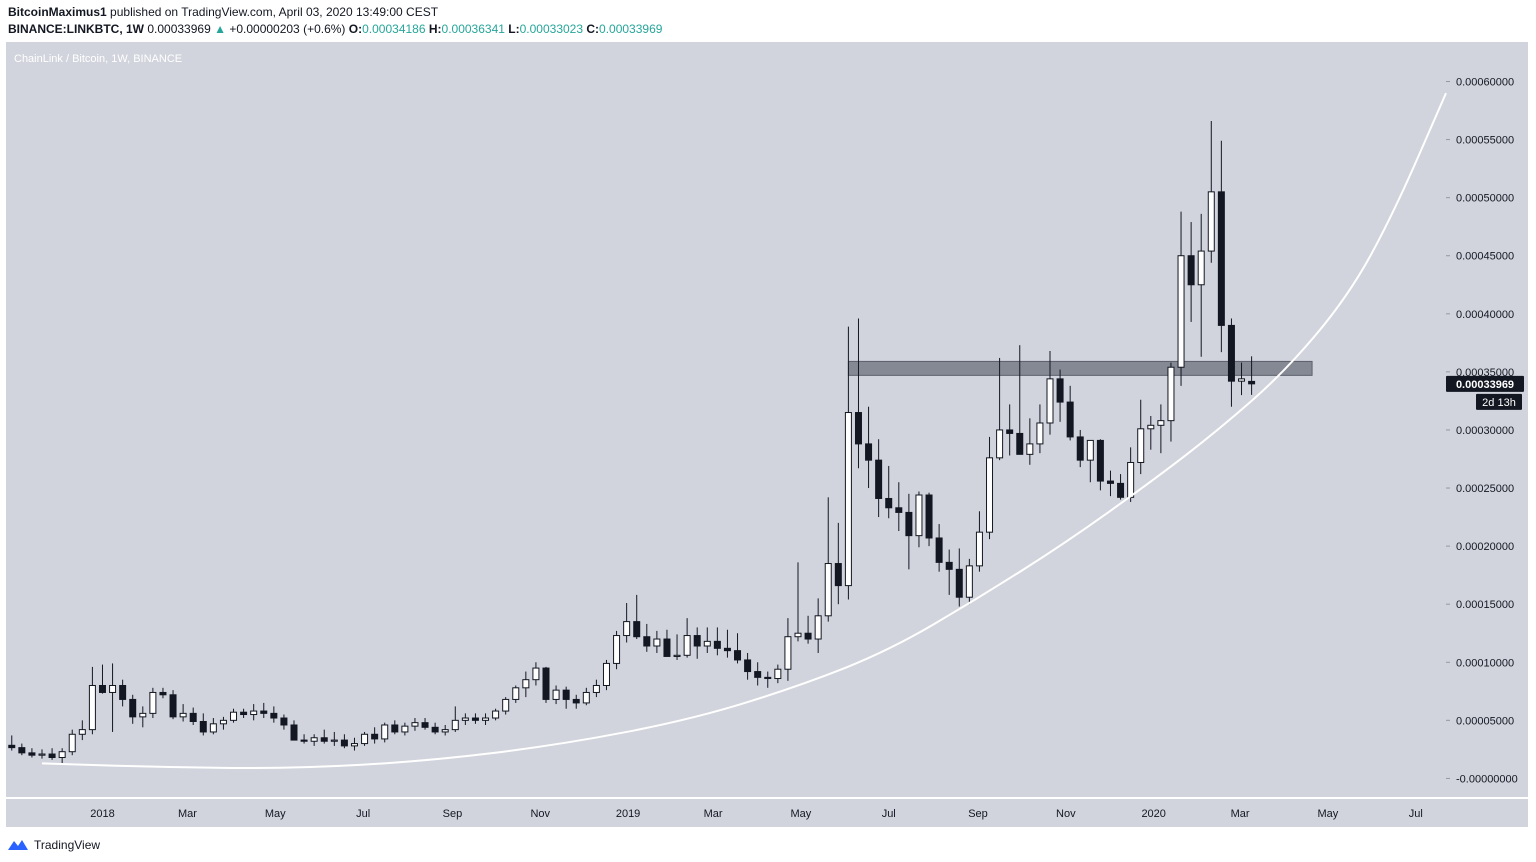  I want to click on x-tick-label: 2020, so click(1153, 814).